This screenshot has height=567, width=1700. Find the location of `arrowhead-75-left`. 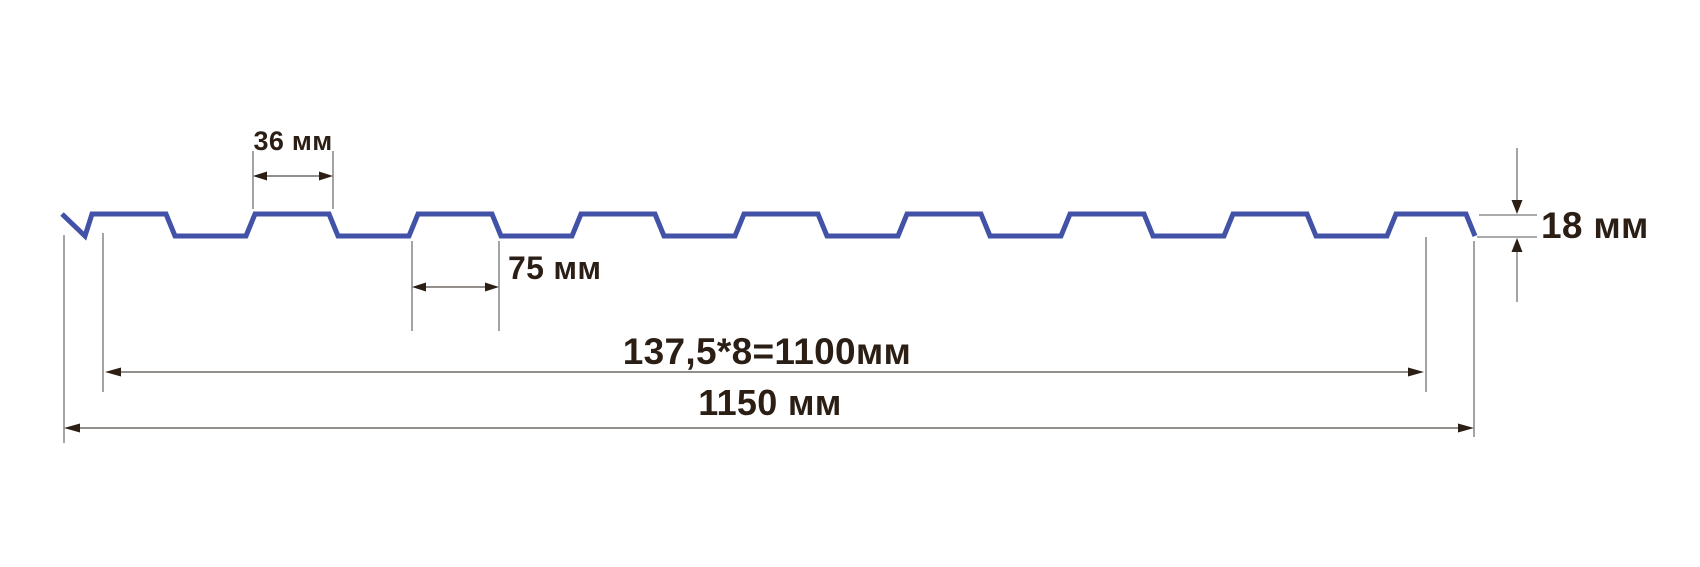

arrowhead-75-left is located at coordinates (419, 287).